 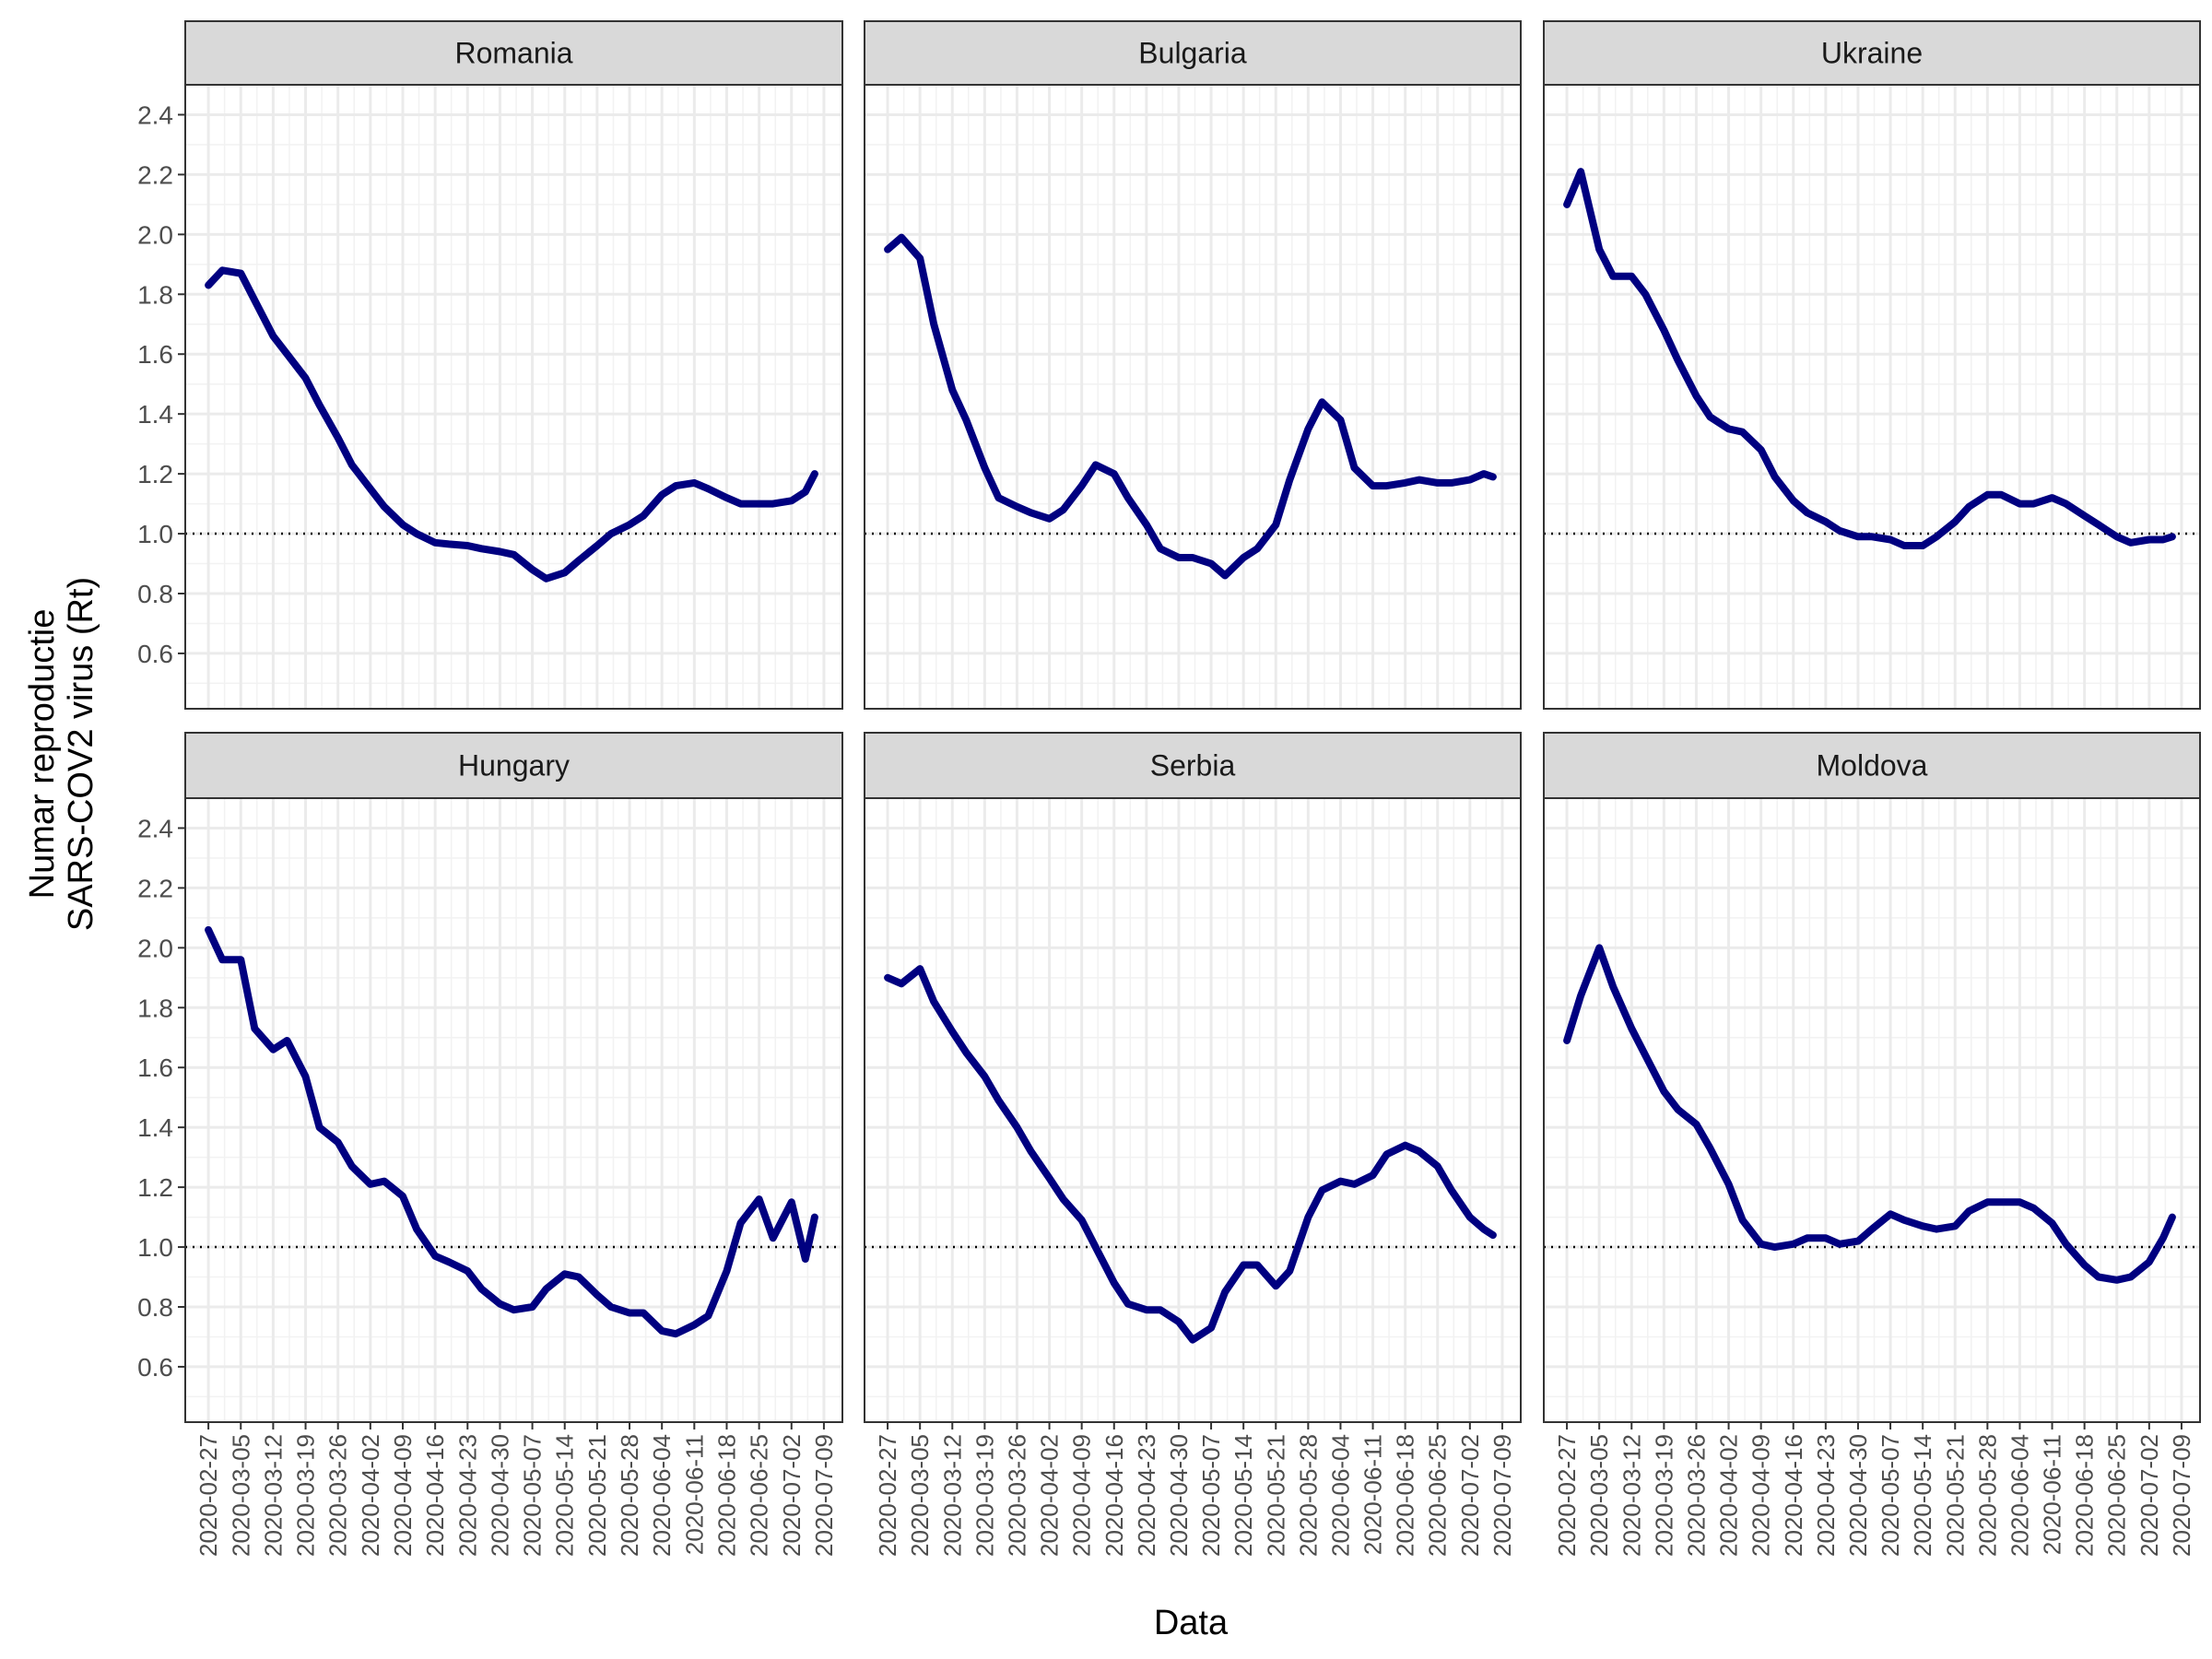 I want to click on strip-label: Romania, so click(x=513, y=53).